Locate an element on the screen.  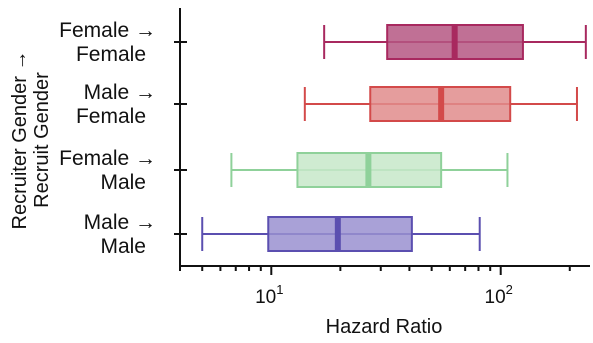
y-axis-label: Recruiter Gender → Recruit Gender is located at coordinates (31, 140).